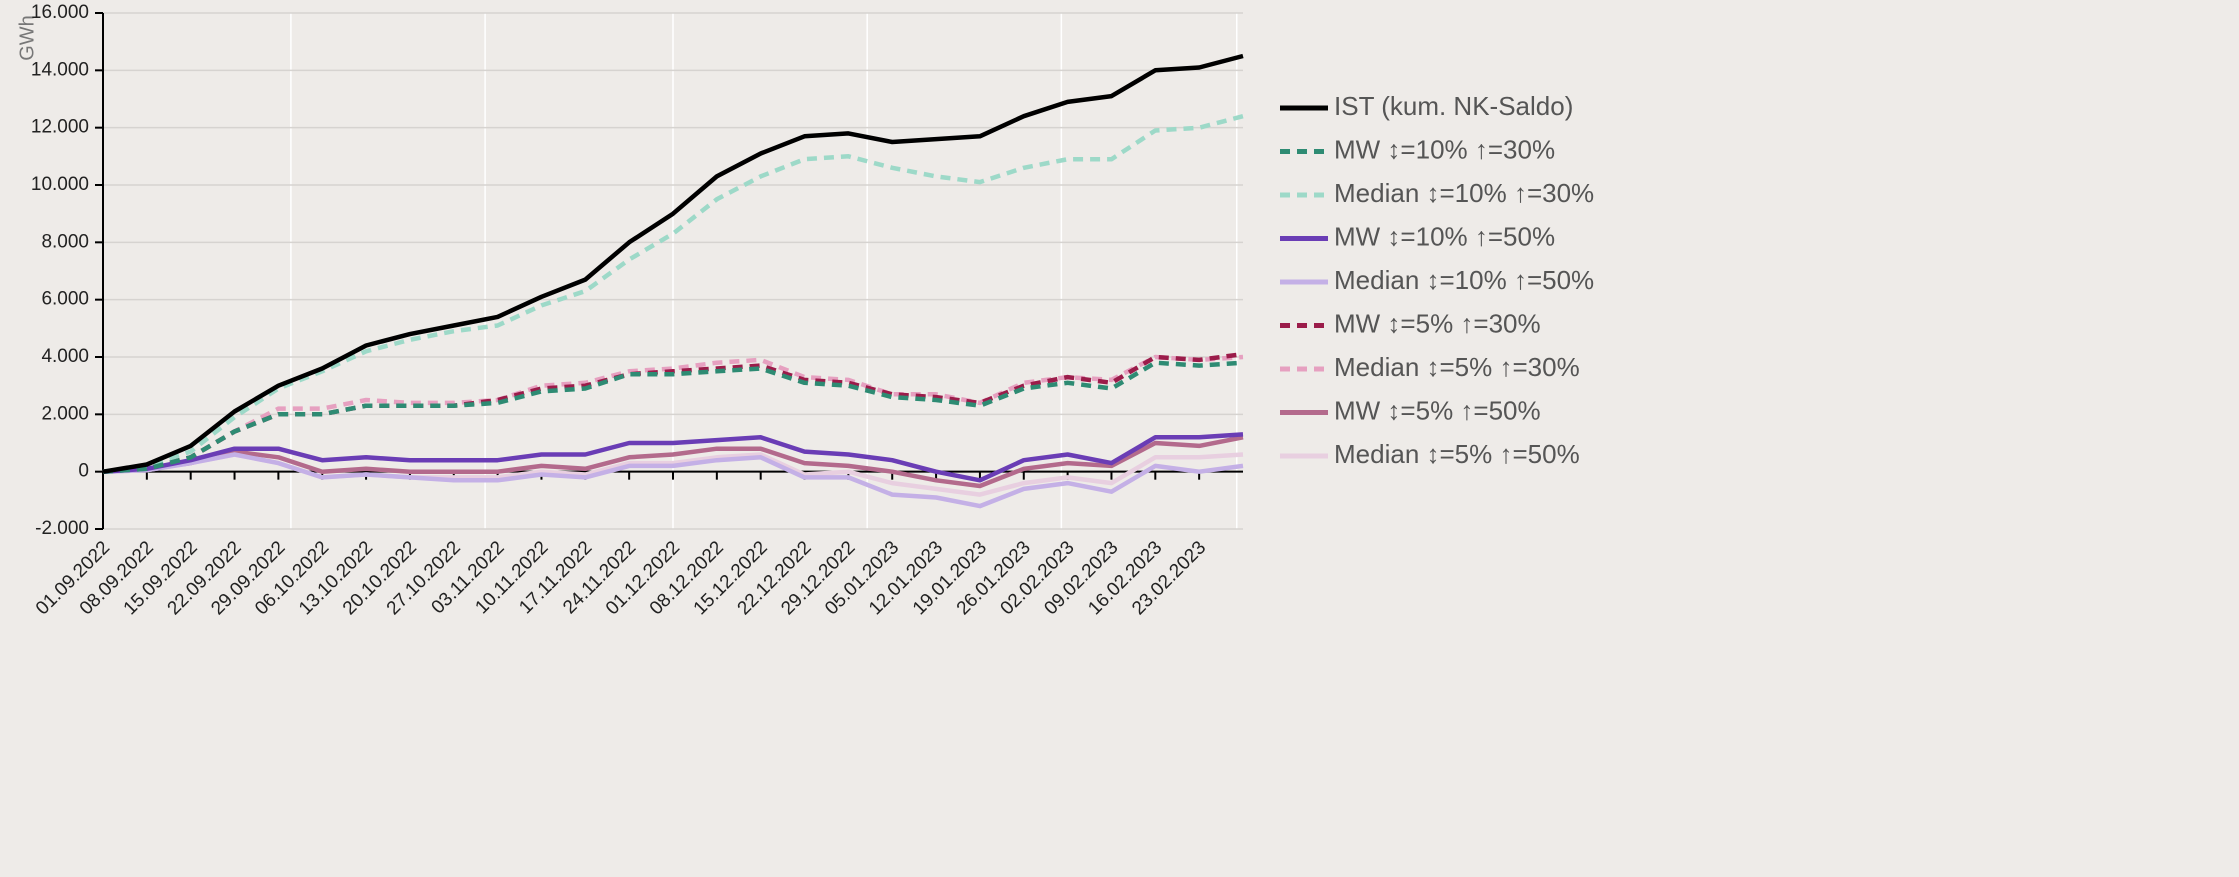 The width and height of the screenshot is (2239, 877). Describe the element at coordinates (1437, 323) in the screenshot. I see `legend-label: MW ↕=5% ↑=30%` at that location.